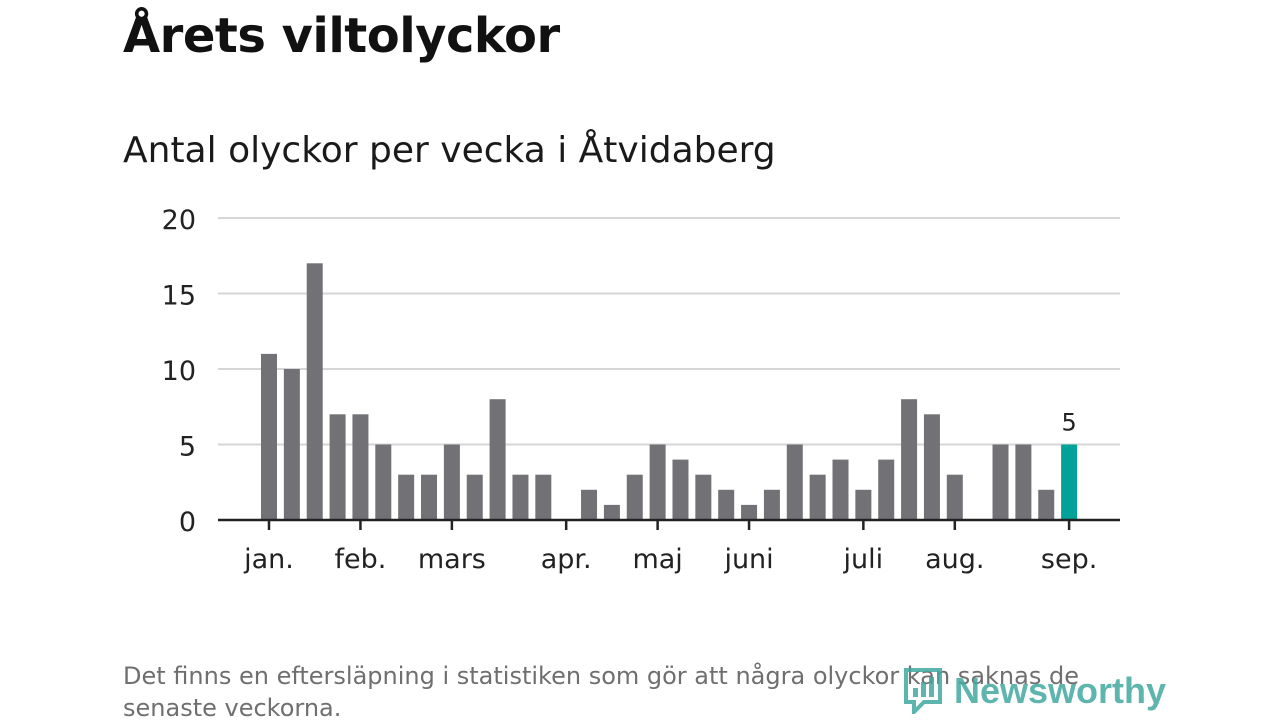  What do you see at coordinates (669, 524) in the screenshot?
I see `x-axis` at bounding box center [669, 524].